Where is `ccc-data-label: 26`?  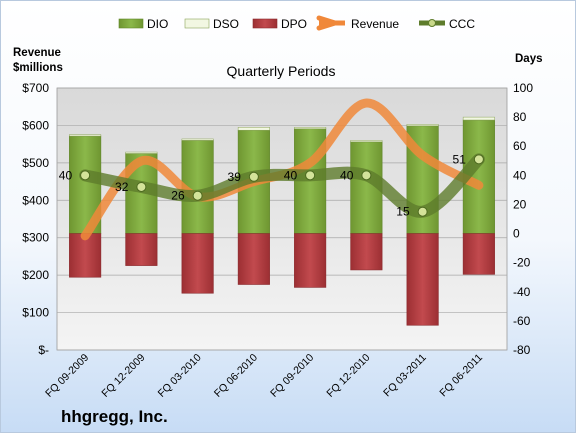 ccc-data-label: 26 is located at coordinates (178, 196).